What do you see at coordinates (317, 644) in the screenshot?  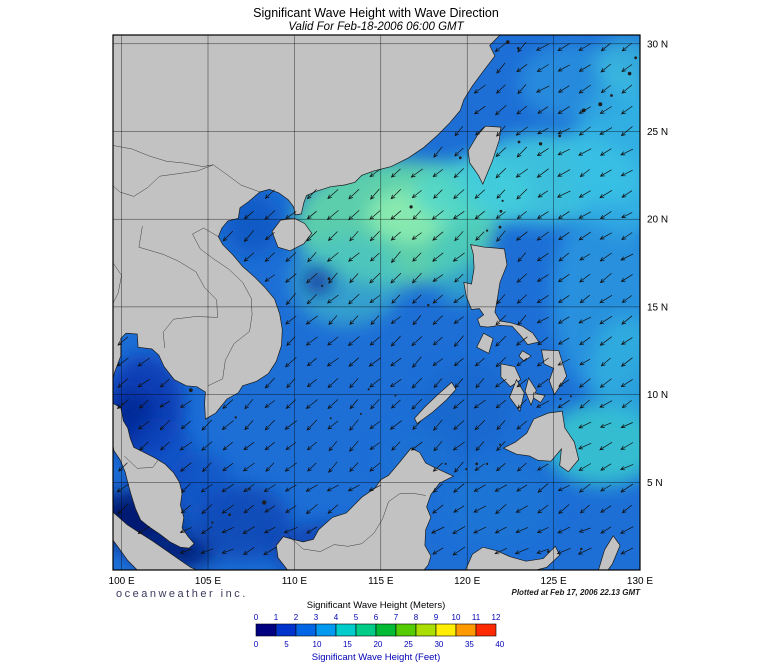 I see `legend-feet-tick: 10` at bounding box center [317, 644].